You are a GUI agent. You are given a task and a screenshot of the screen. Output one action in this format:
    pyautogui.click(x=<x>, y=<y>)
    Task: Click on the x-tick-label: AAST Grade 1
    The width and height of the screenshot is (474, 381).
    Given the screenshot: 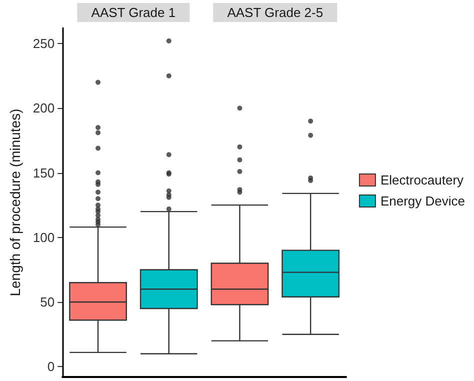 What is the action you would take?
    pyautogui.click(x=133, y=12)
    